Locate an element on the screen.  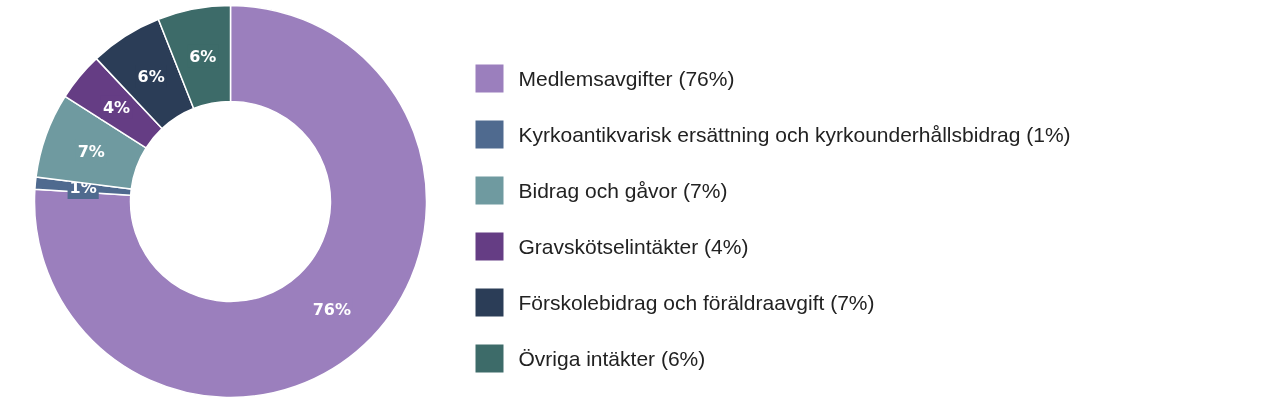
legend-label: Förskolebidrag och föräldraavgift (7%) is located at coordinates (696, 302).